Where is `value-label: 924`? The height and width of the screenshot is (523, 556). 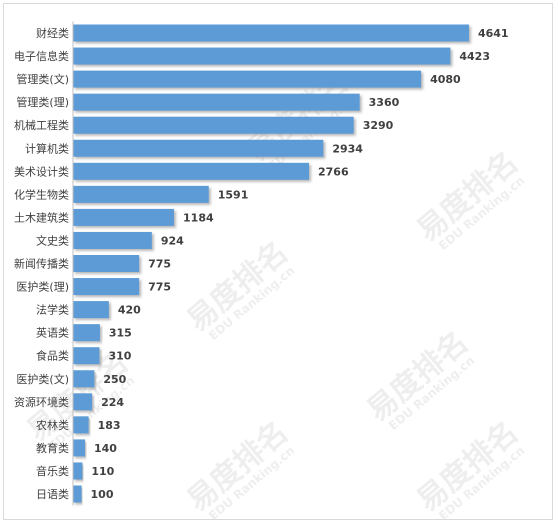
value-label: 924 is located at coordinates (172, 240).